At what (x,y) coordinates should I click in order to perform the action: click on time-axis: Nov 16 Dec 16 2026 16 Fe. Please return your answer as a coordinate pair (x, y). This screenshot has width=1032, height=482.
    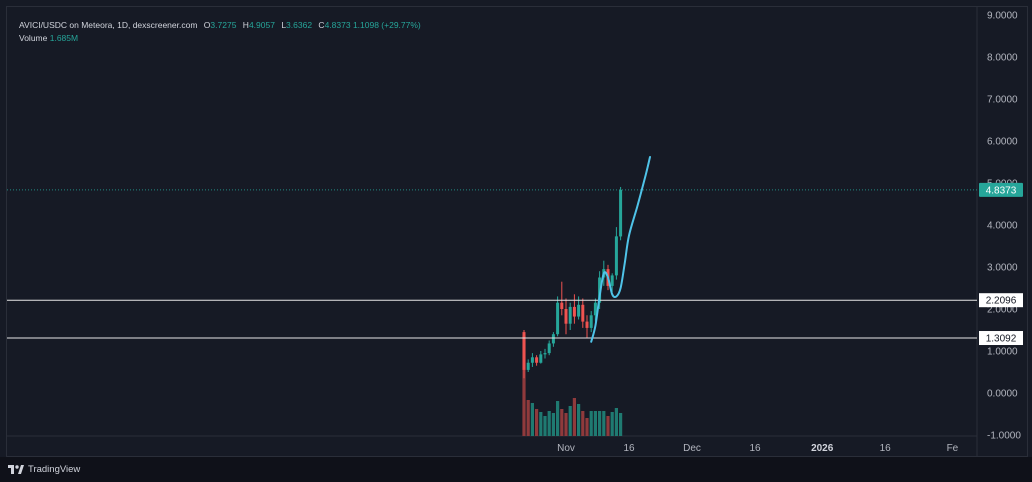
    Looking at the image, I should click on (758, 448).